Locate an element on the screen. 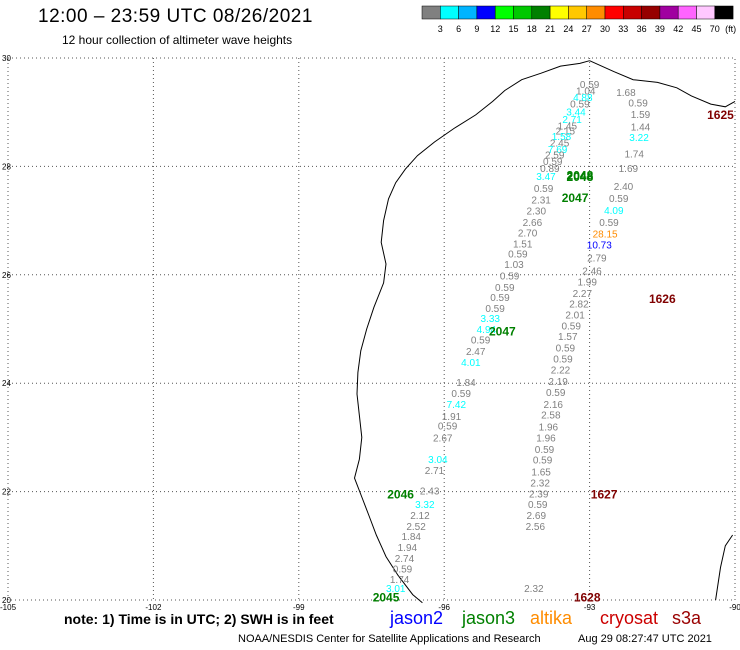 Image resolution: width=740 pixels, height=650 pixels. x-tick-label: -105 is located at coordinates (8, 607).